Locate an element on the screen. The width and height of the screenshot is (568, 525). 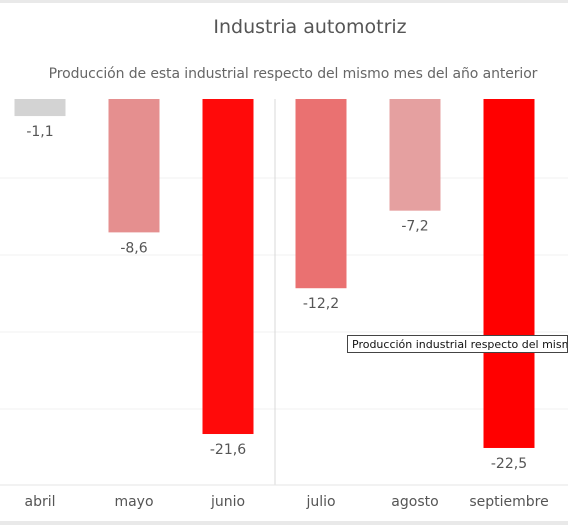
data-label-mayo: -8,6 is located at coordinates (133, 248).